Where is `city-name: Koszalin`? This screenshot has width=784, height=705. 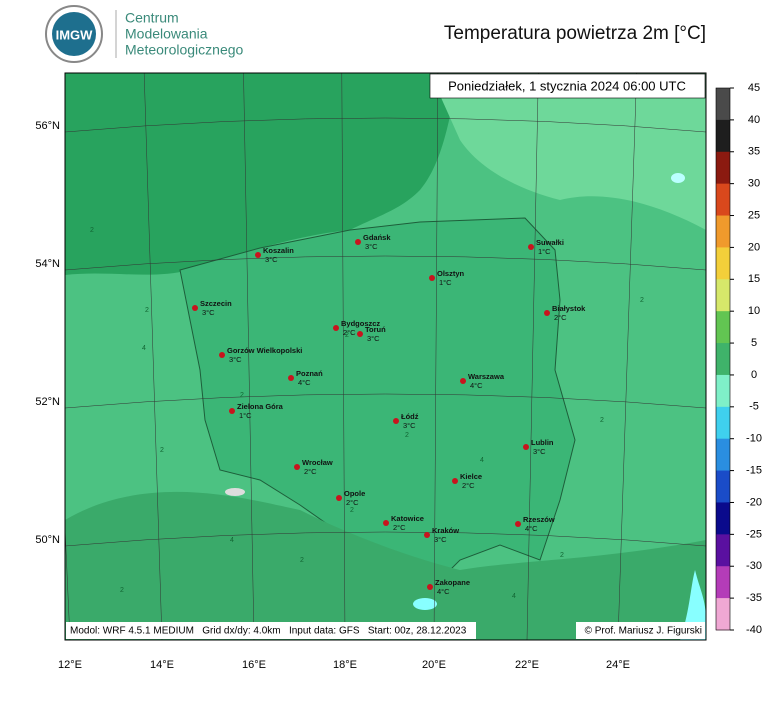
city-name: Koszalin is located at coordinates (278, 250).